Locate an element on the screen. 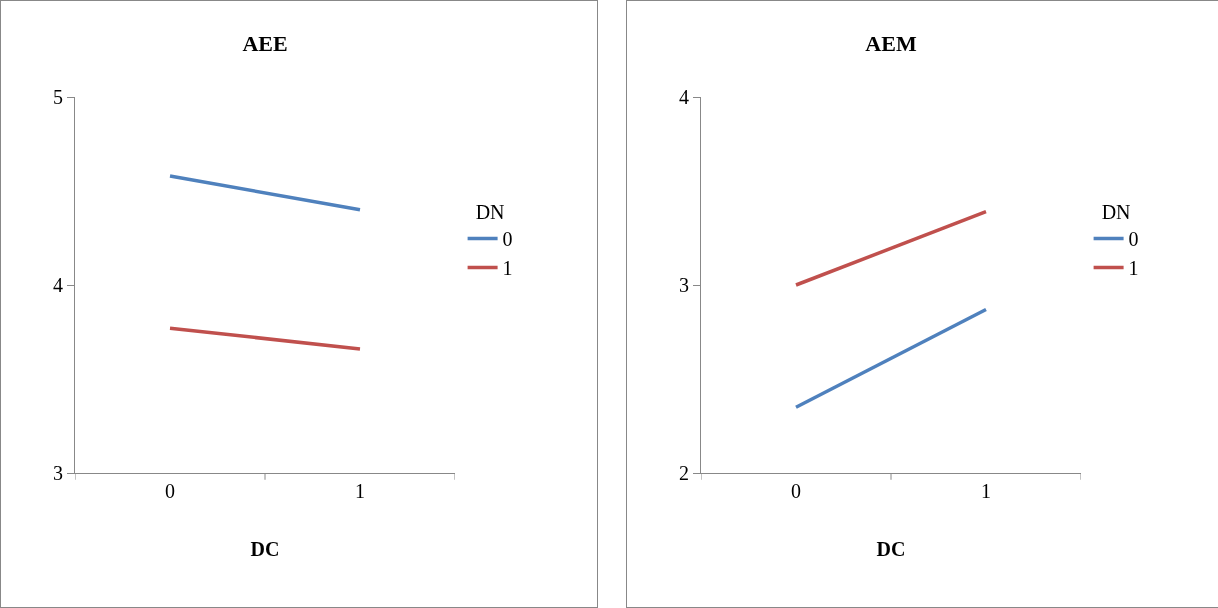 The image size is (1218, 608). y-tick-label: 2 is located at coordinates (684, 473).